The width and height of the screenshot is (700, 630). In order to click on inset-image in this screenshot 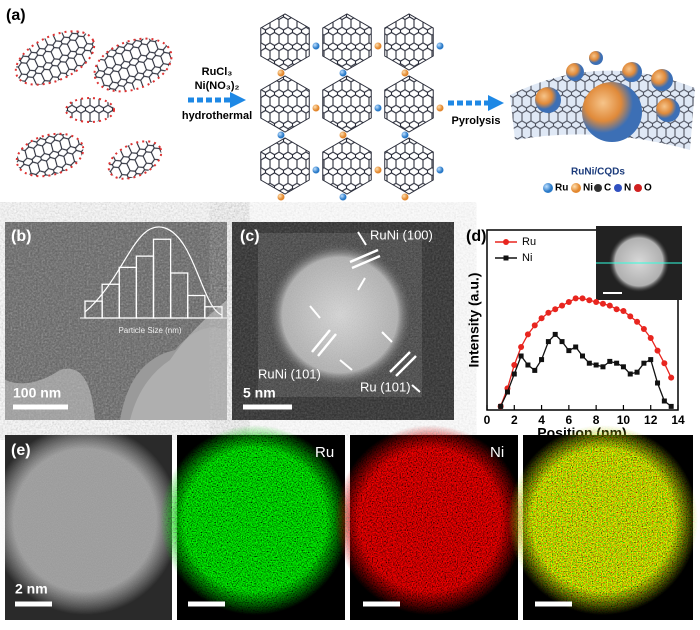, I will do `click(639, 263)`.